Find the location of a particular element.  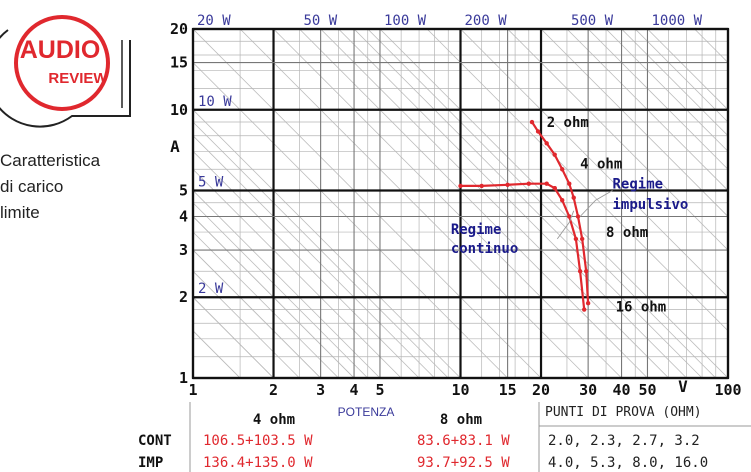

power-label-10w: 10 W is located at coordinates (215, 102).